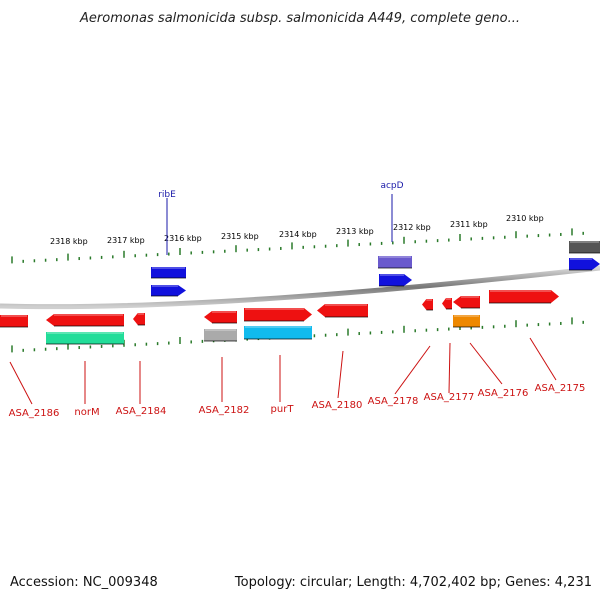  What do you see at coordinates (412, 227) in the screenshot?
I see `scale-label: 2312 kbp` at bounding box center [412, 227].